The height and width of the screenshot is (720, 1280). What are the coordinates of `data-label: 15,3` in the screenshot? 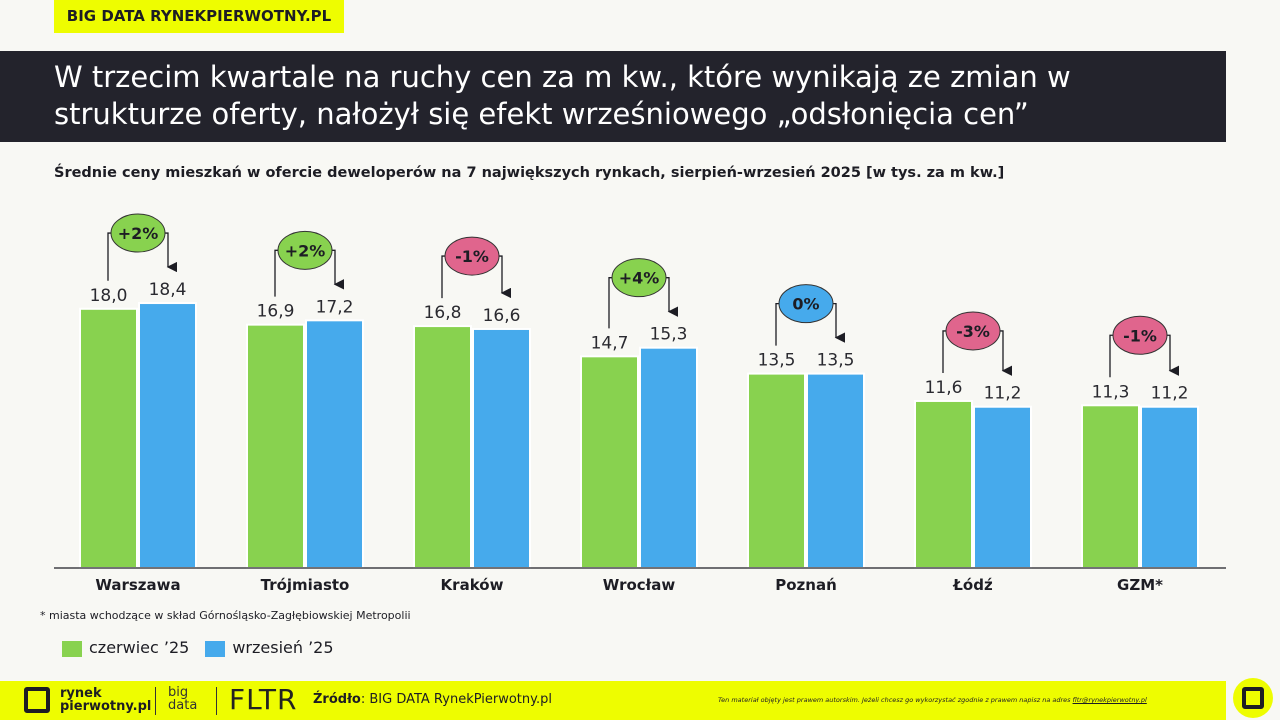 It's located at (669, 335).